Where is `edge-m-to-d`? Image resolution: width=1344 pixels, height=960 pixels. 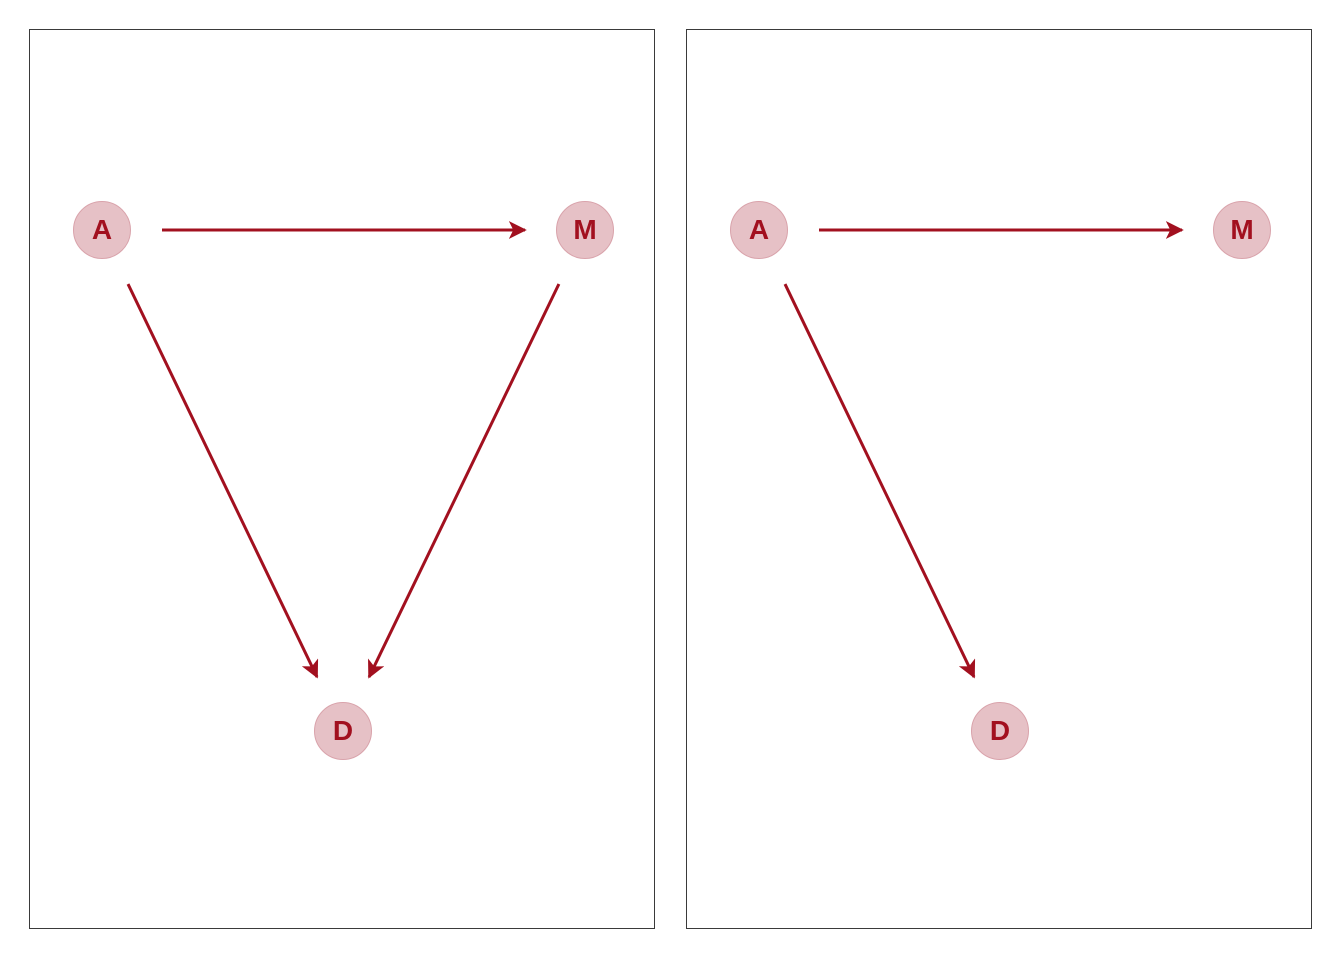
edge-m-to-d is located at coordinates (464, 481).